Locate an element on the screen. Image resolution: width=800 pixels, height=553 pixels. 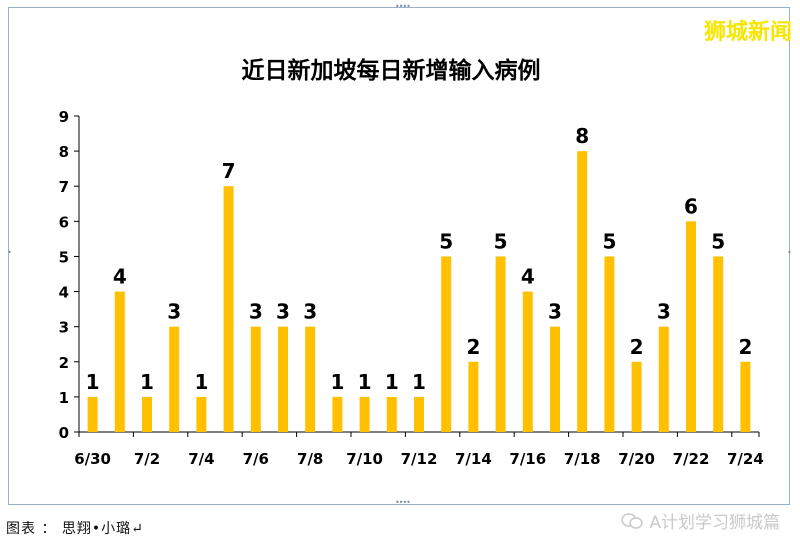
wechat-account-tag: A计划学习狮城篇 is located at coordinates (700, 520).